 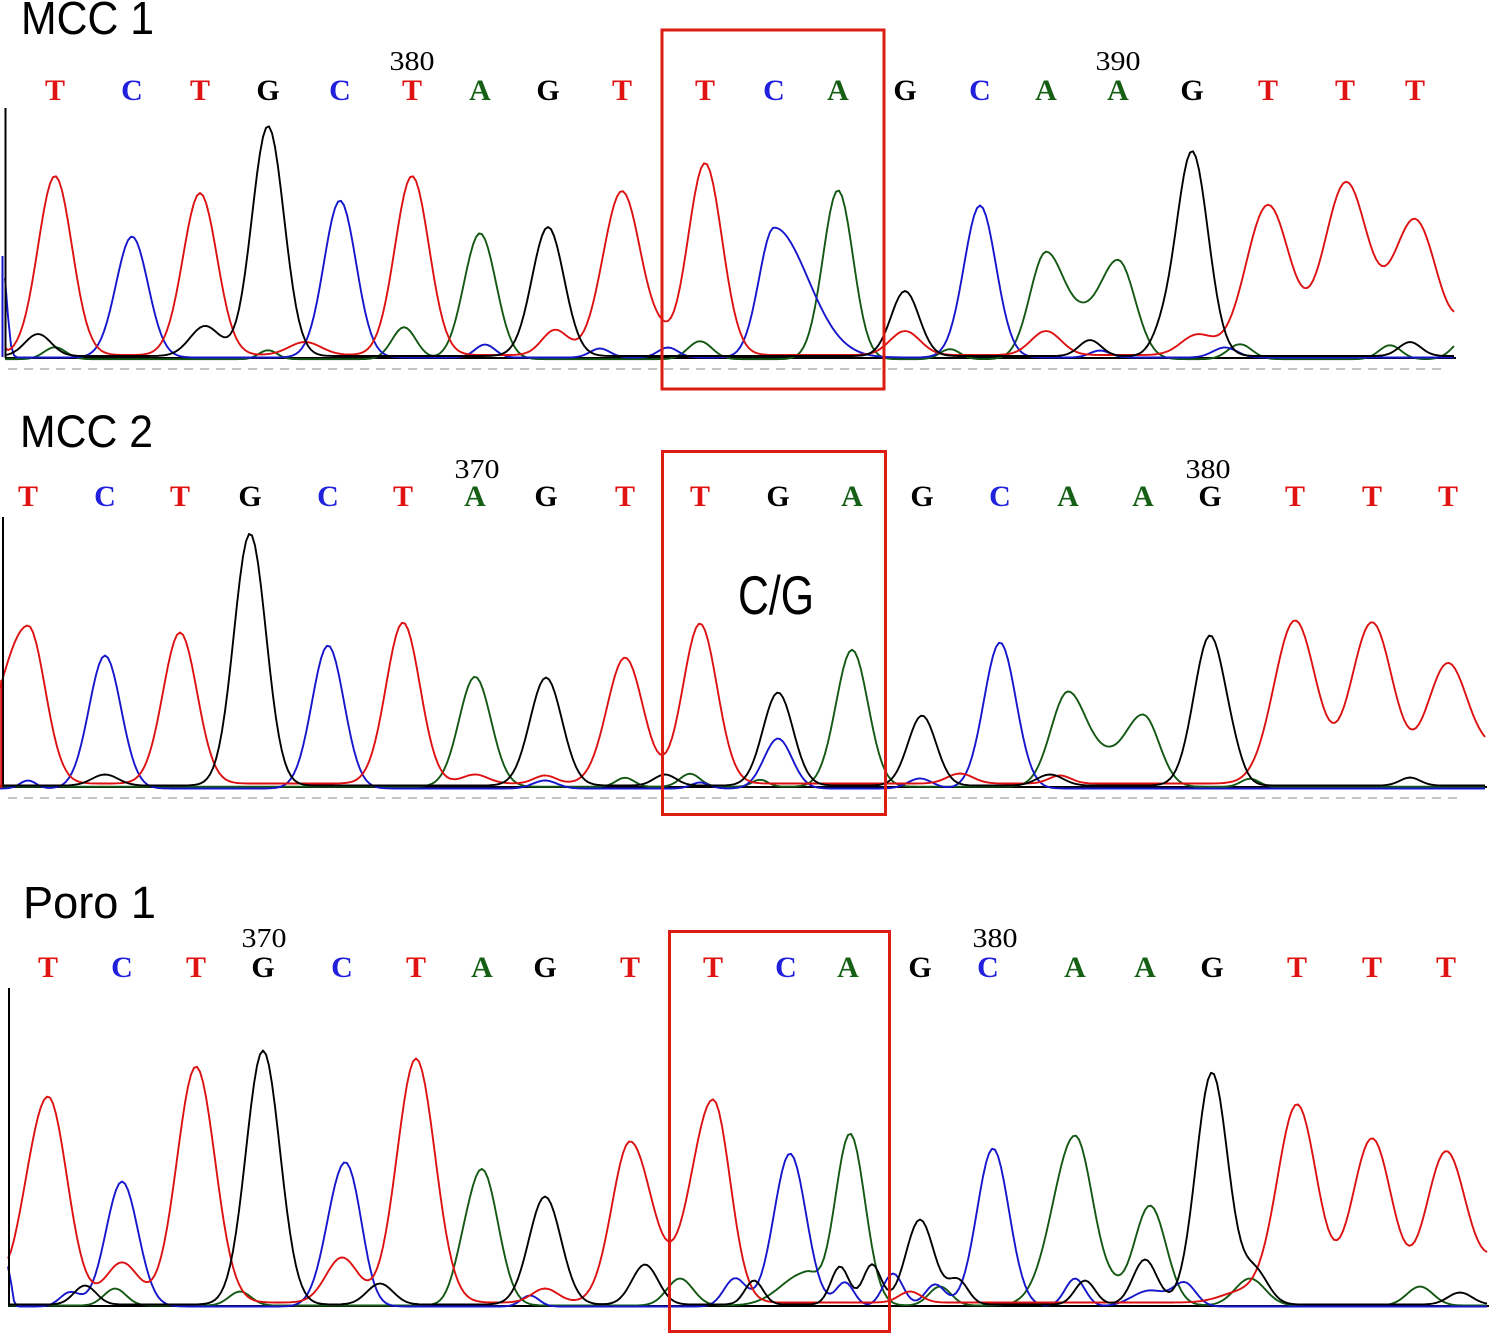 What do you see at coordinates (1118, 61) in the screenshot?
I see `svg-text: 390` at bounding box center [1118, 61].